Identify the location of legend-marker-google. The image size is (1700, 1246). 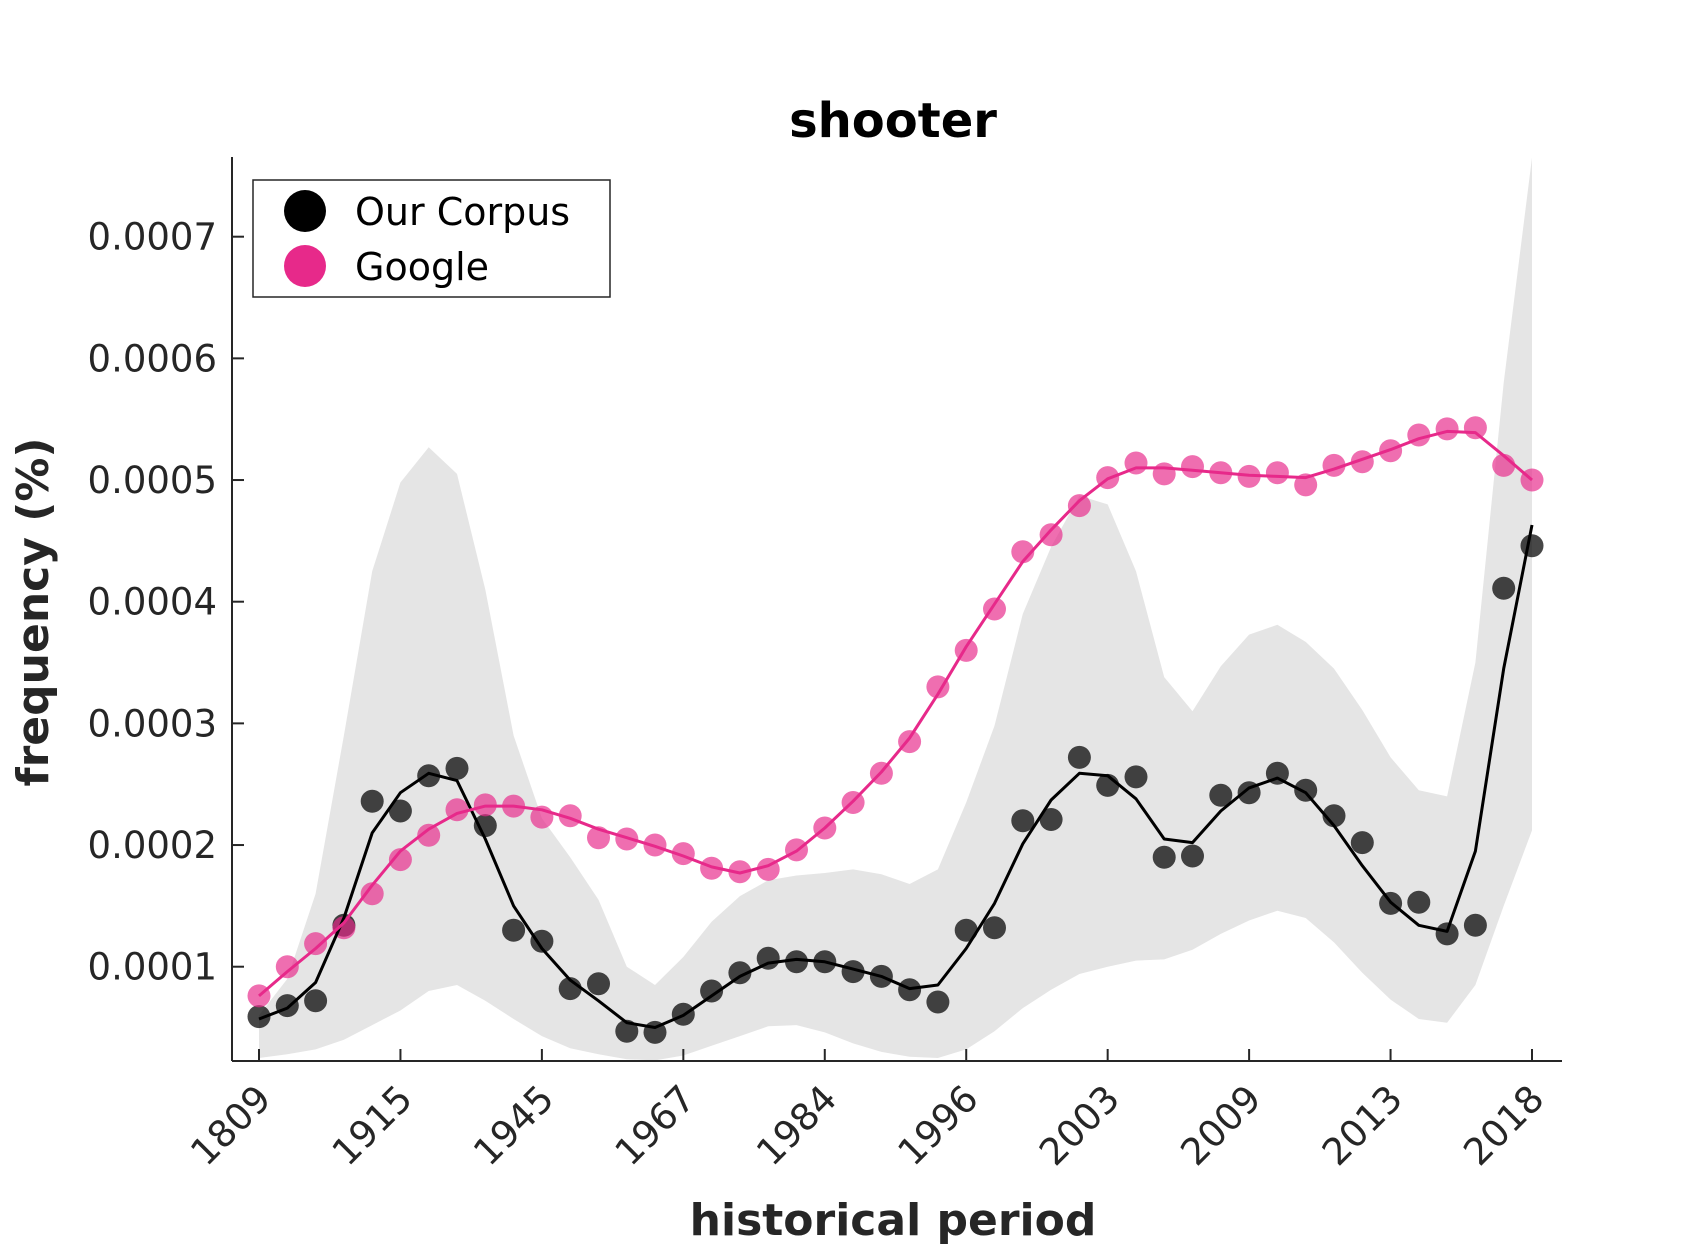
(305, 266).